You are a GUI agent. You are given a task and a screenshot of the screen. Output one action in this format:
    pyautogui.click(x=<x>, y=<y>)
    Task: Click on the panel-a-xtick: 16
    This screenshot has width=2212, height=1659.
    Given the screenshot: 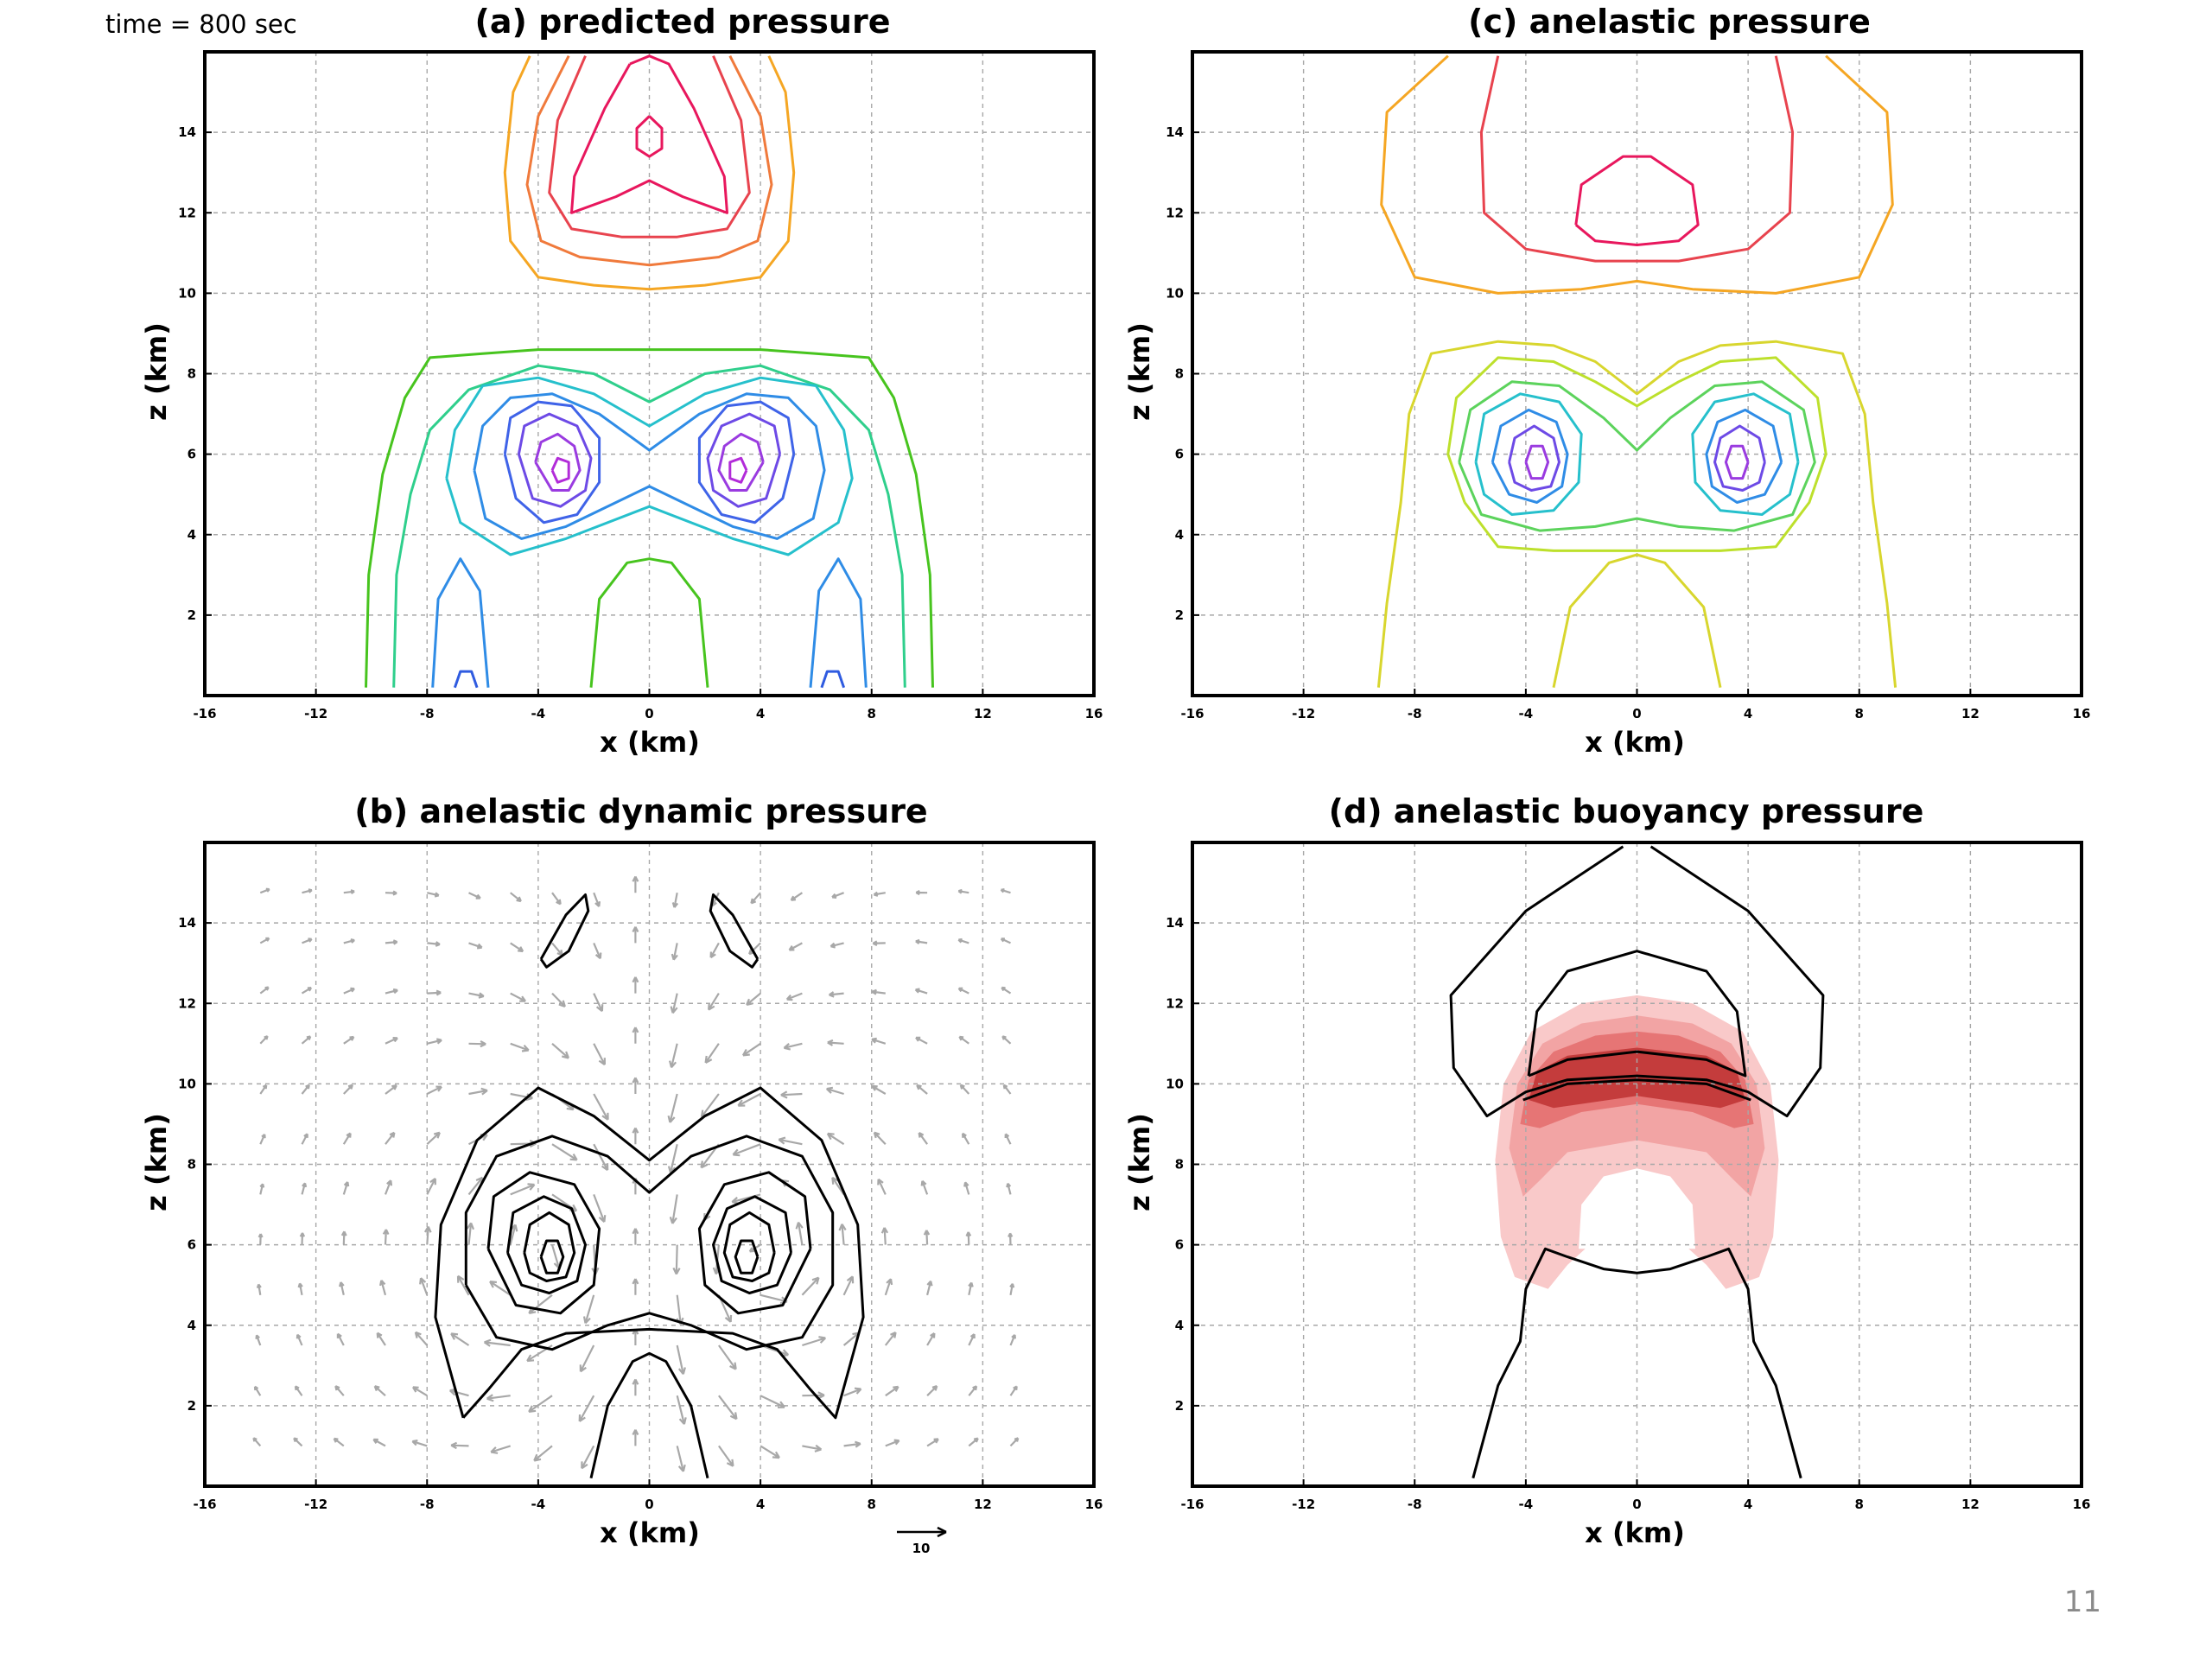 What is the action you would take?
    pyautogui.click(x=1094, y=713)
    